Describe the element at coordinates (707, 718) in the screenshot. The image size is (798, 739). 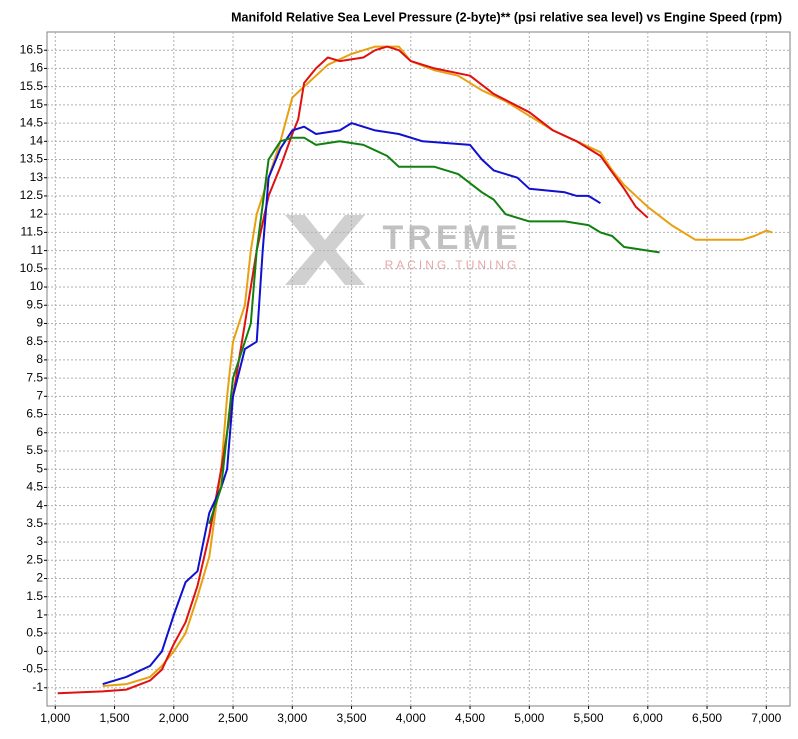
I see `x-tick-label: 6,500` at that location.